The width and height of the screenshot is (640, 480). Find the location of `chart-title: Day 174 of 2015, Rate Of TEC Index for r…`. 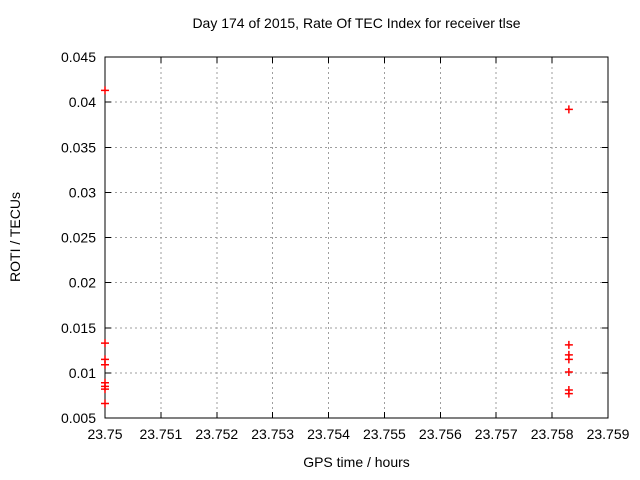

chart-title: Day 174 of 2015, Rate Of TEC Index for r… is located at coordinates (356, 23).